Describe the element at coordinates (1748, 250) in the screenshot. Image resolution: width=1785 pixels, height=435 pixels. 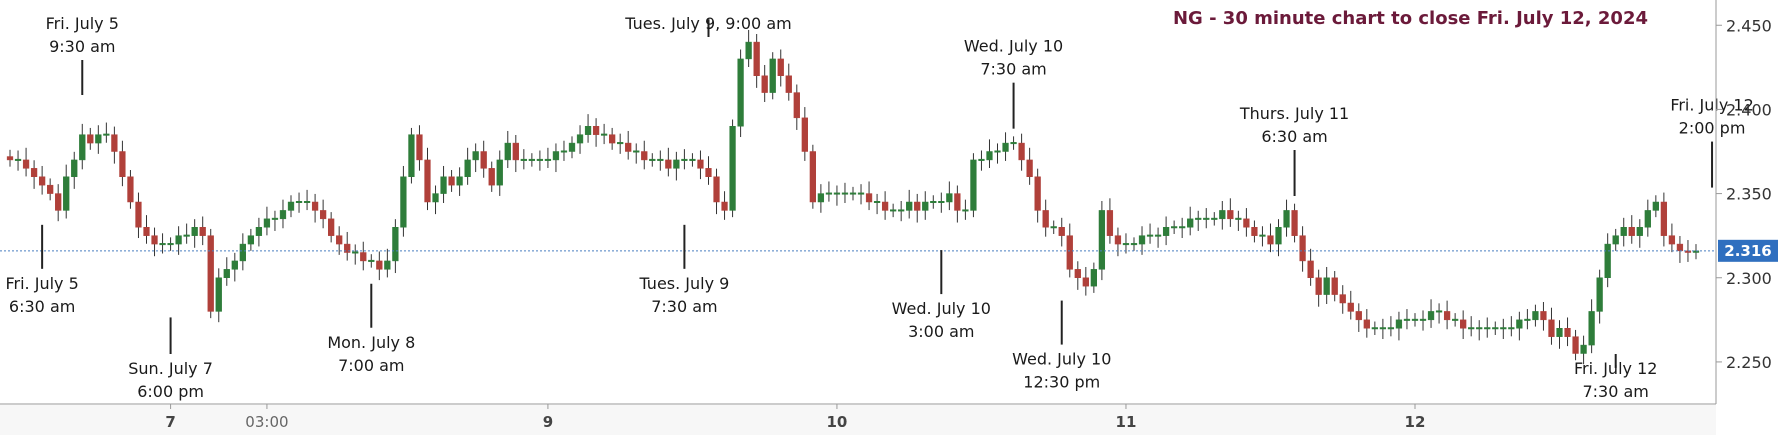
I see `last-price-box` at that location.